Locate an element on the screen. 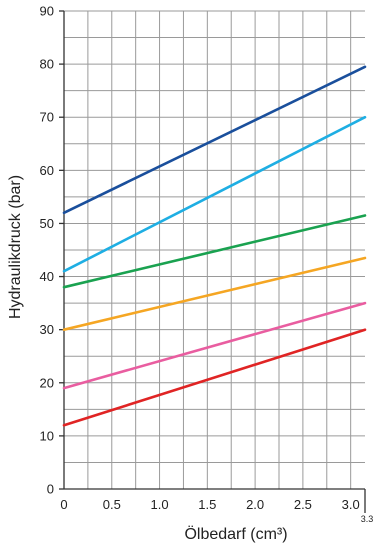  y-tick-label: 50 is located at coordinates (47, 223).